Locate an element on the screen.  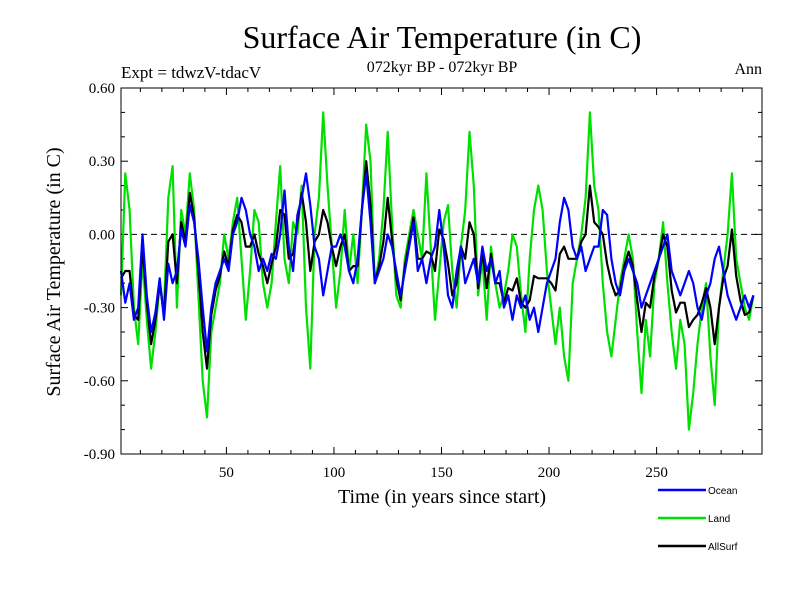
x-tick-label: 50 is located at coordinates (226, 473).